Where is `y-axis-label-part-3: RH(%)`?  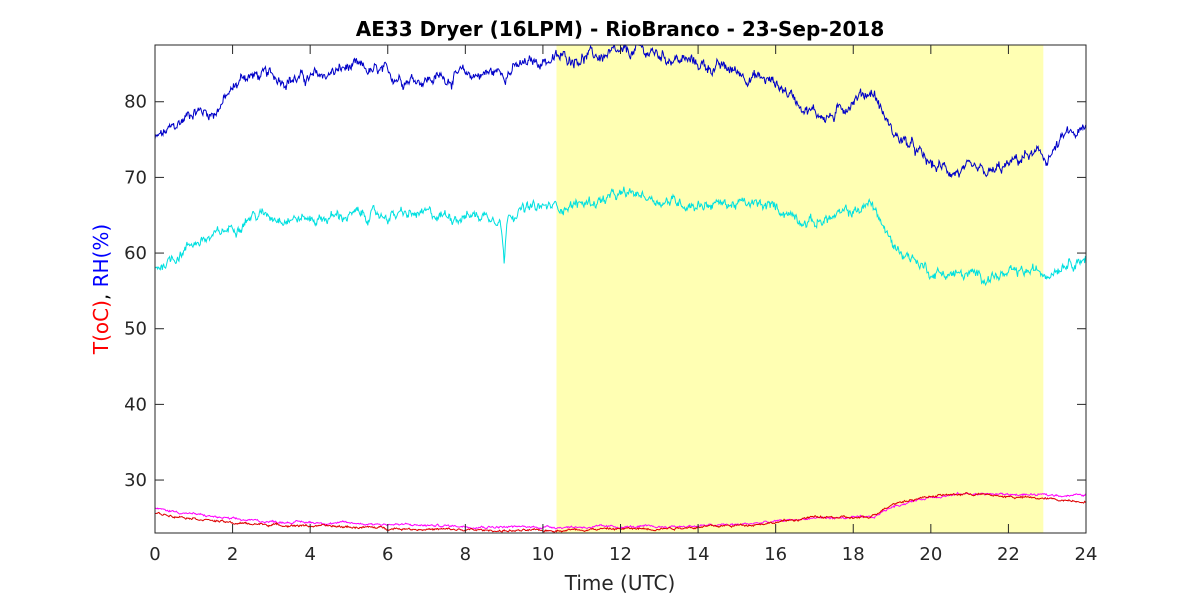
y-axis-label-part-3: RH(%) is located at coordinates (101, 256).